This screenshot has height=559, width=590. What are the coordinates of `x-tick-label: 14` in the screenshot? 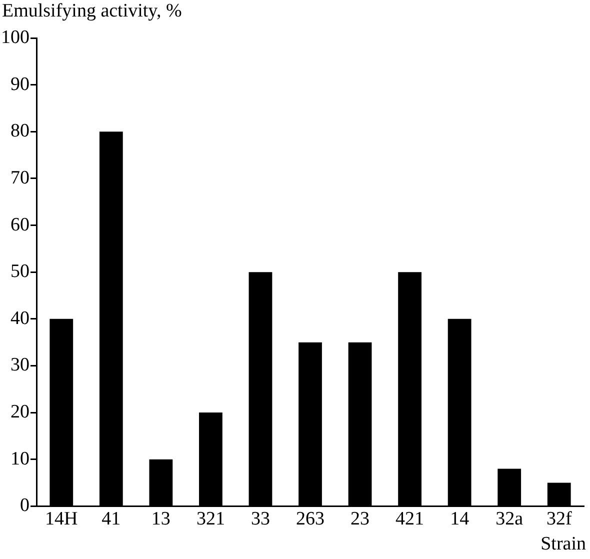 It's located at (460, 519).